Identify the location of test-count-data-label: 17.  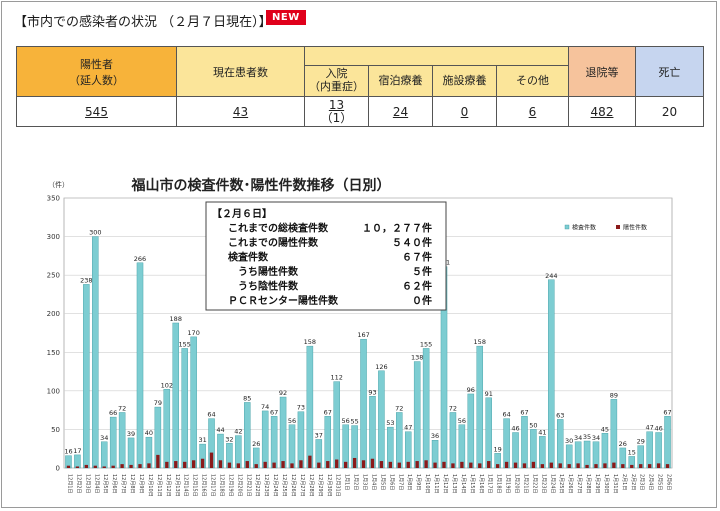
(77, 451).